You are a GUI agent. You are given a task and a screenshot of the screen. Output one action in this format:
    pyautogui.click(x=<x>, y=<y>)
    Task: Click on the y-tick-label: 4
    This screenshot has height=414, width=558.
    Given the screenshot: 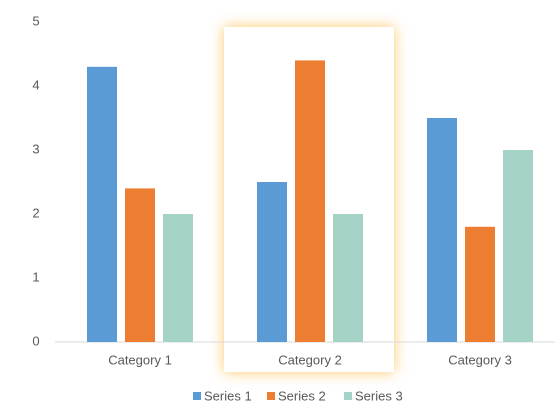 What is the action you would take?
    pyautogui.click(x=35, y=84)
    